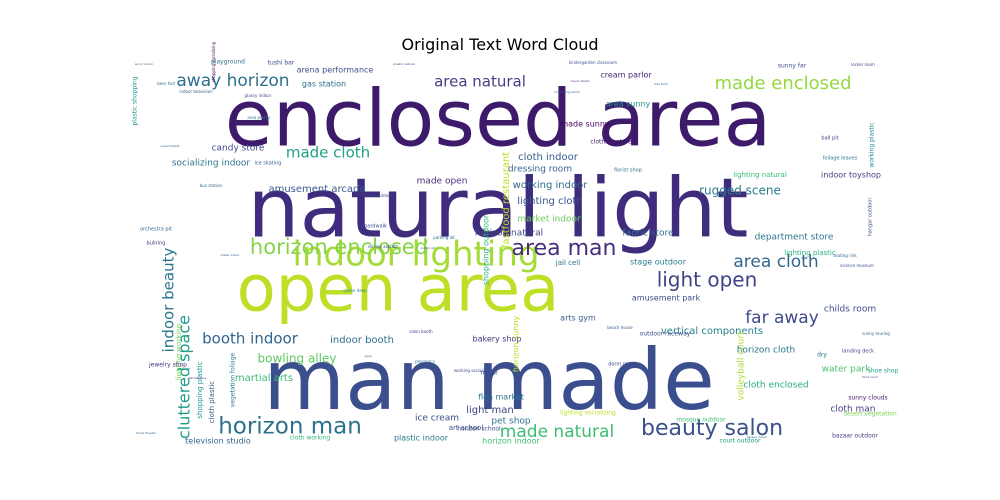 This screenshot has height=500, width=1000. What do you see at coordinates (840, 159) in the screenshot?
I see `word-91: foliage leaves` at bounding box center [840, 159].